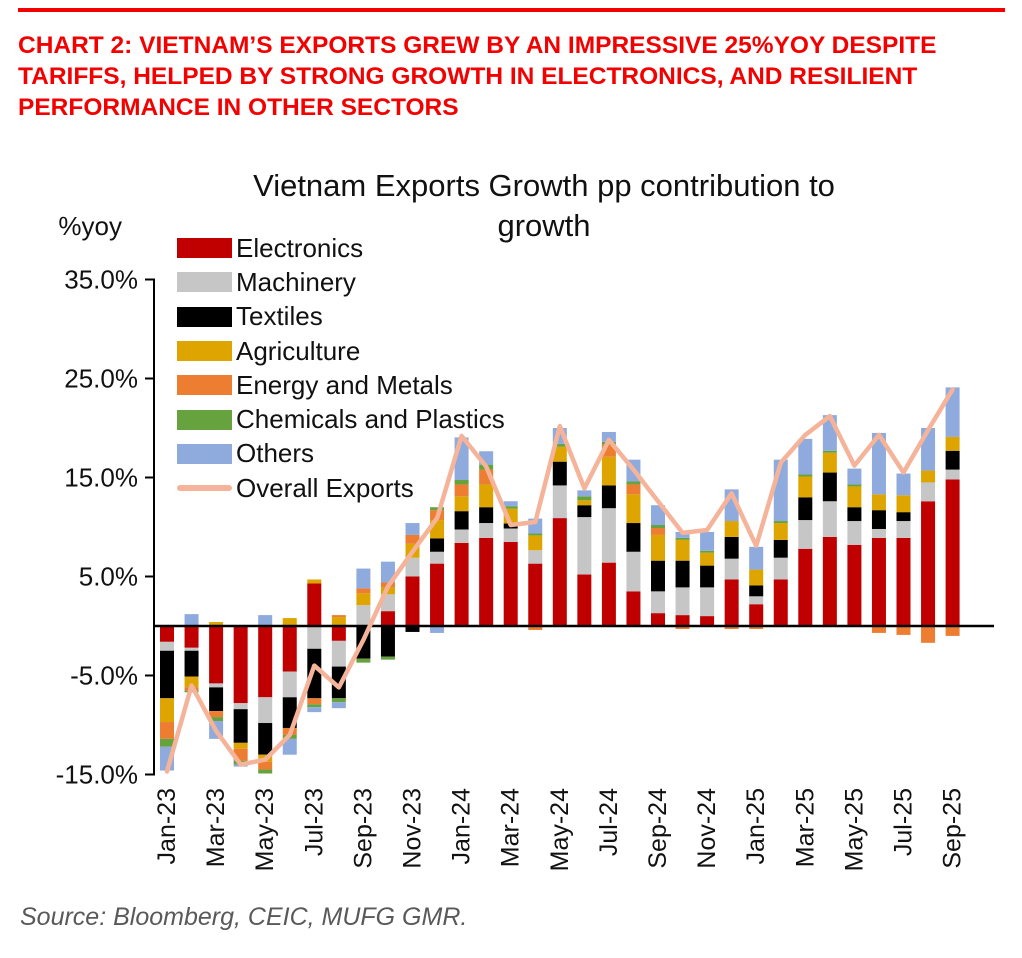  What do you see at coordinates (341, 488) in the screenshot?
I see `legend-item-overall-exports: Overall Exports` at bounding box center [341, 488].